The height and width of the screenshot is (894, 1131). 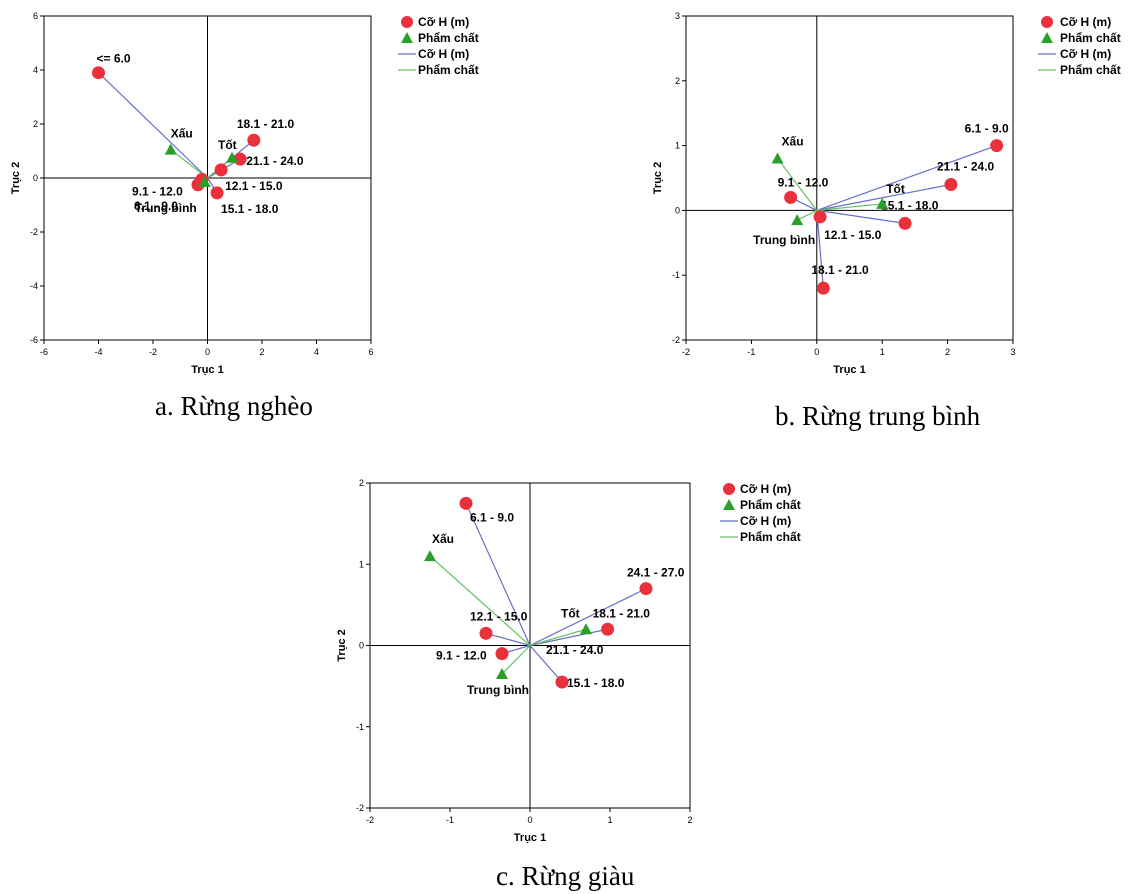 What do you see at coordinates (677, 16) in the screenshot?
I see `y-tick-label: 3` at bounding box center [677, 16].